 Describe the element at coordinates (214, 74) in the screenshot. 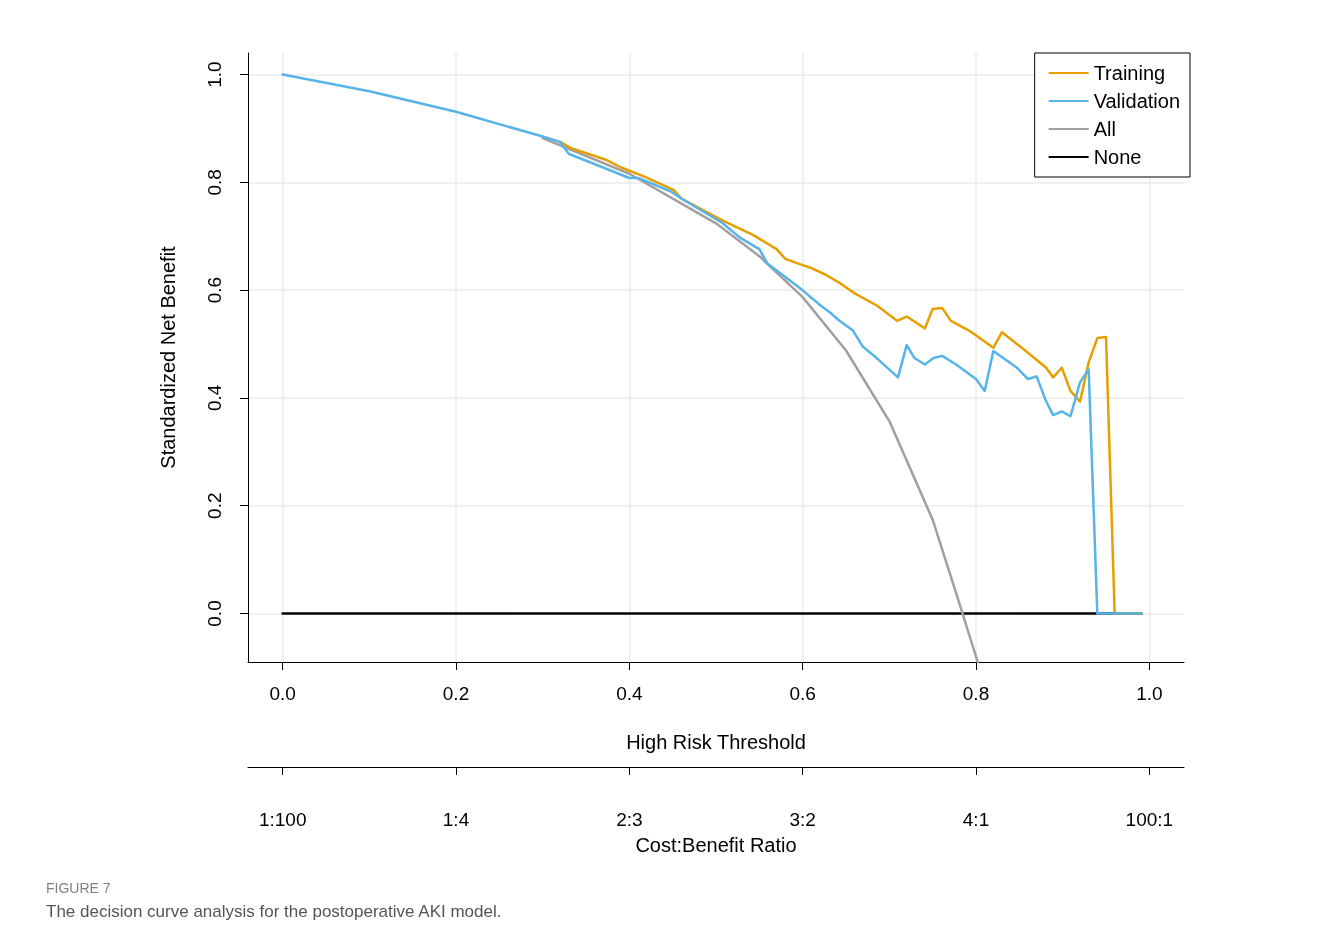

I see `y-tick-label: 1.0` at that location.